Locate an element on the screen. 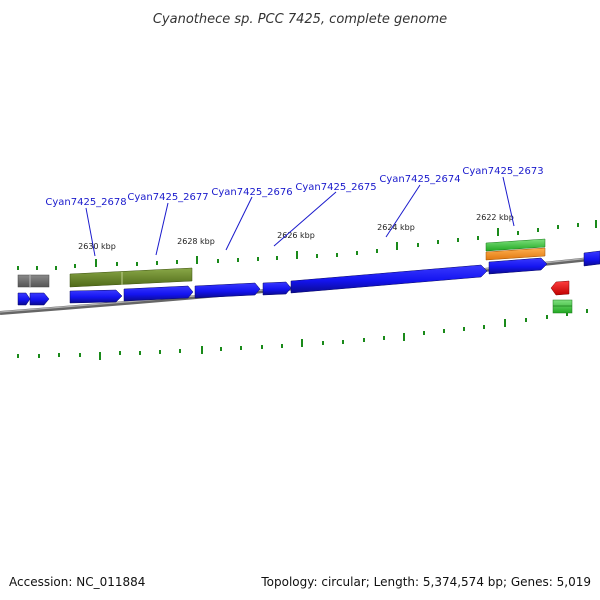 The image size is (600, 600). gray-feature is located at coordinates (33, 281).